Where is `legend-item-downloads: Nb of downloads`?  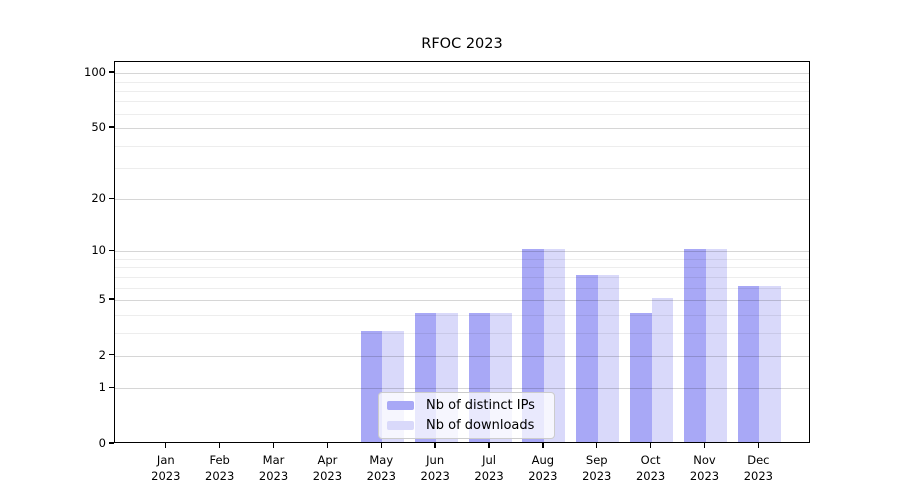 legend-item-downloads: Nb of downloads is located at coordinates (466, 425).